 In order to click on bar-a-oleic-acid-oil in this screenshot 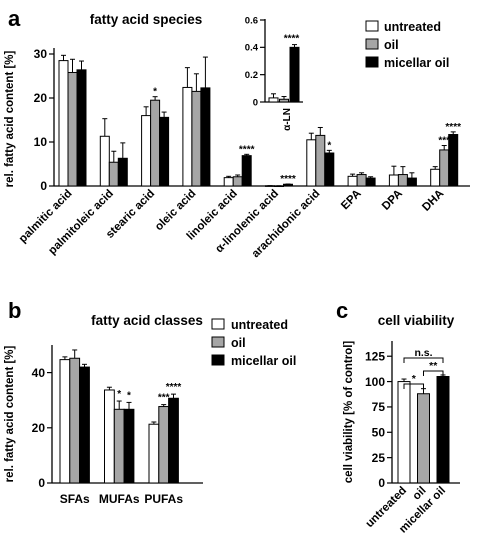, I will do `click(196, 138)`.